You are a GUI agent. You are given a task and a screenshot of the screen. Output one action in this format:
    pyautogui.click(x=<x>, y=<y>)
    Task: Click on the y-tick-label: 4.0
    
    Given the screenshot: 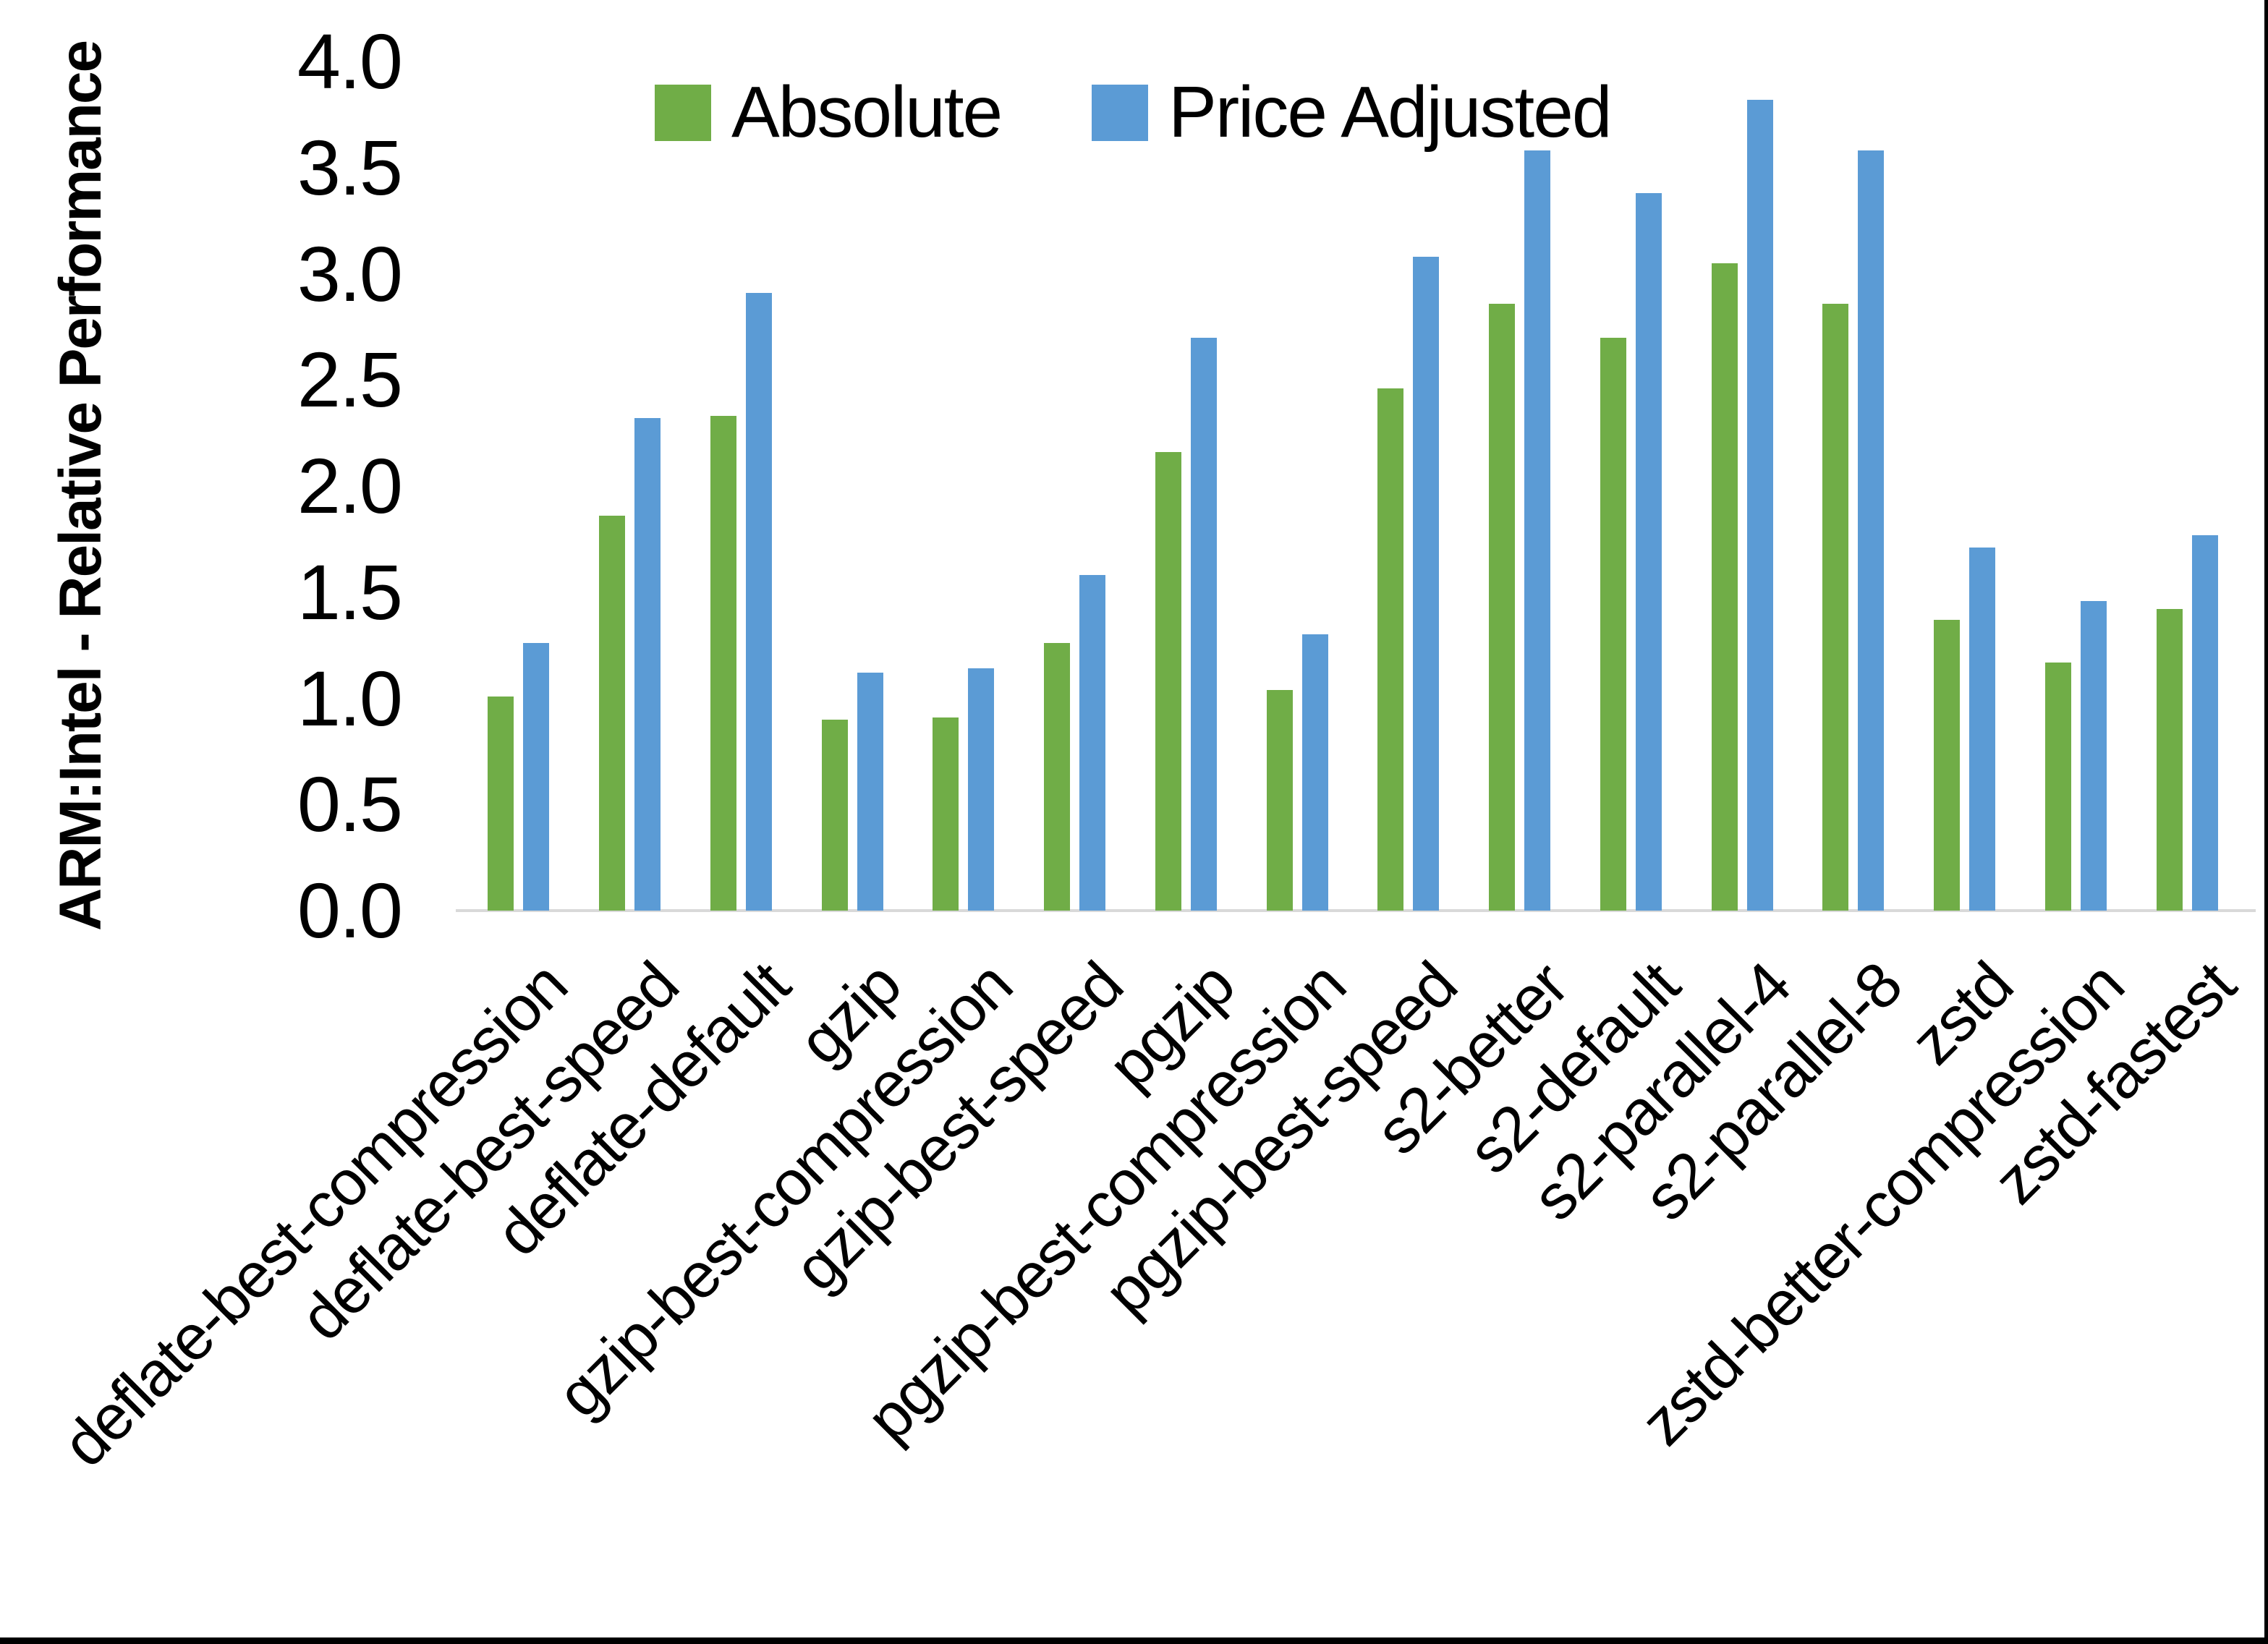 What is the action you would take?
    pyautogui.click(x=350, y=61)
    